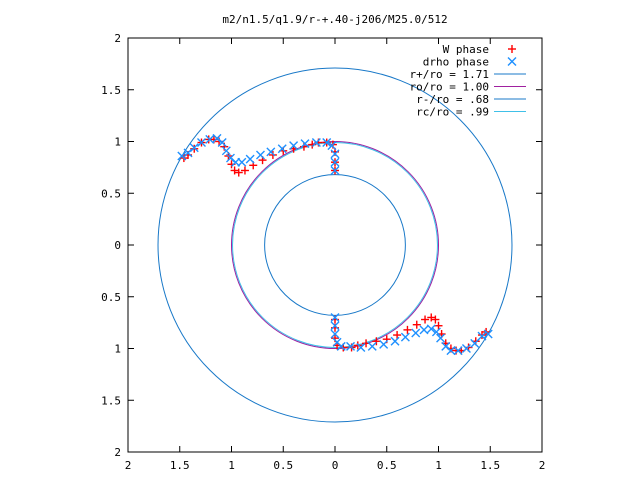 The image size is (640, 480). I want to click on legend-label: rc/ro = .99, so click(452, 112).